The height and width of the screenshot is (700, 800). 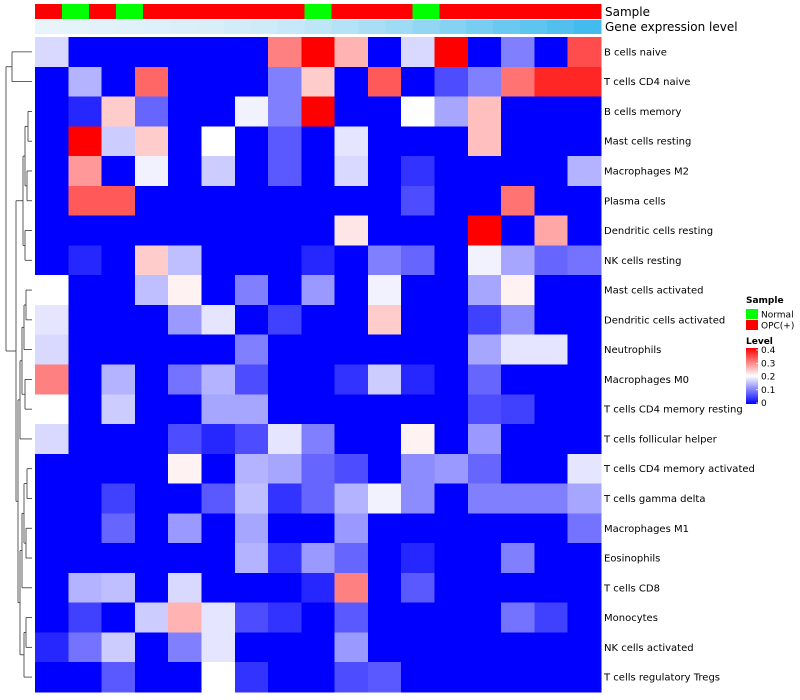 I want to click on row-label: Neutrophils, so click(x=632, y=350).